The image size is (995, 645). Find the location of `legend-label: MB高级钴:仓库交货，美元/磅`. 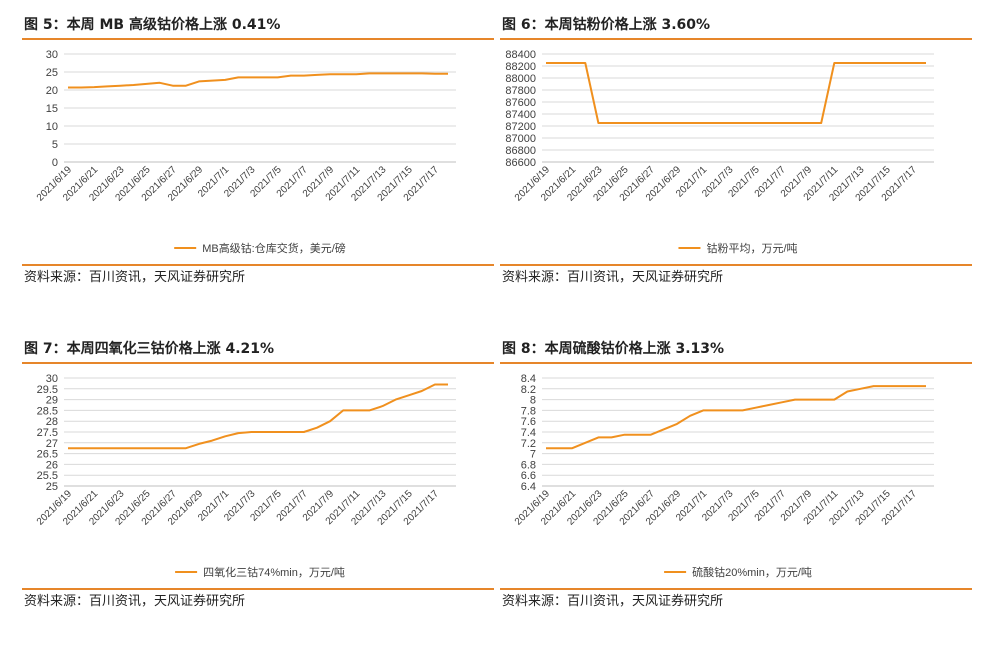

legend-label: MB高级钴:仓库交货，美元/磅 is located at coordinates (274, 248).